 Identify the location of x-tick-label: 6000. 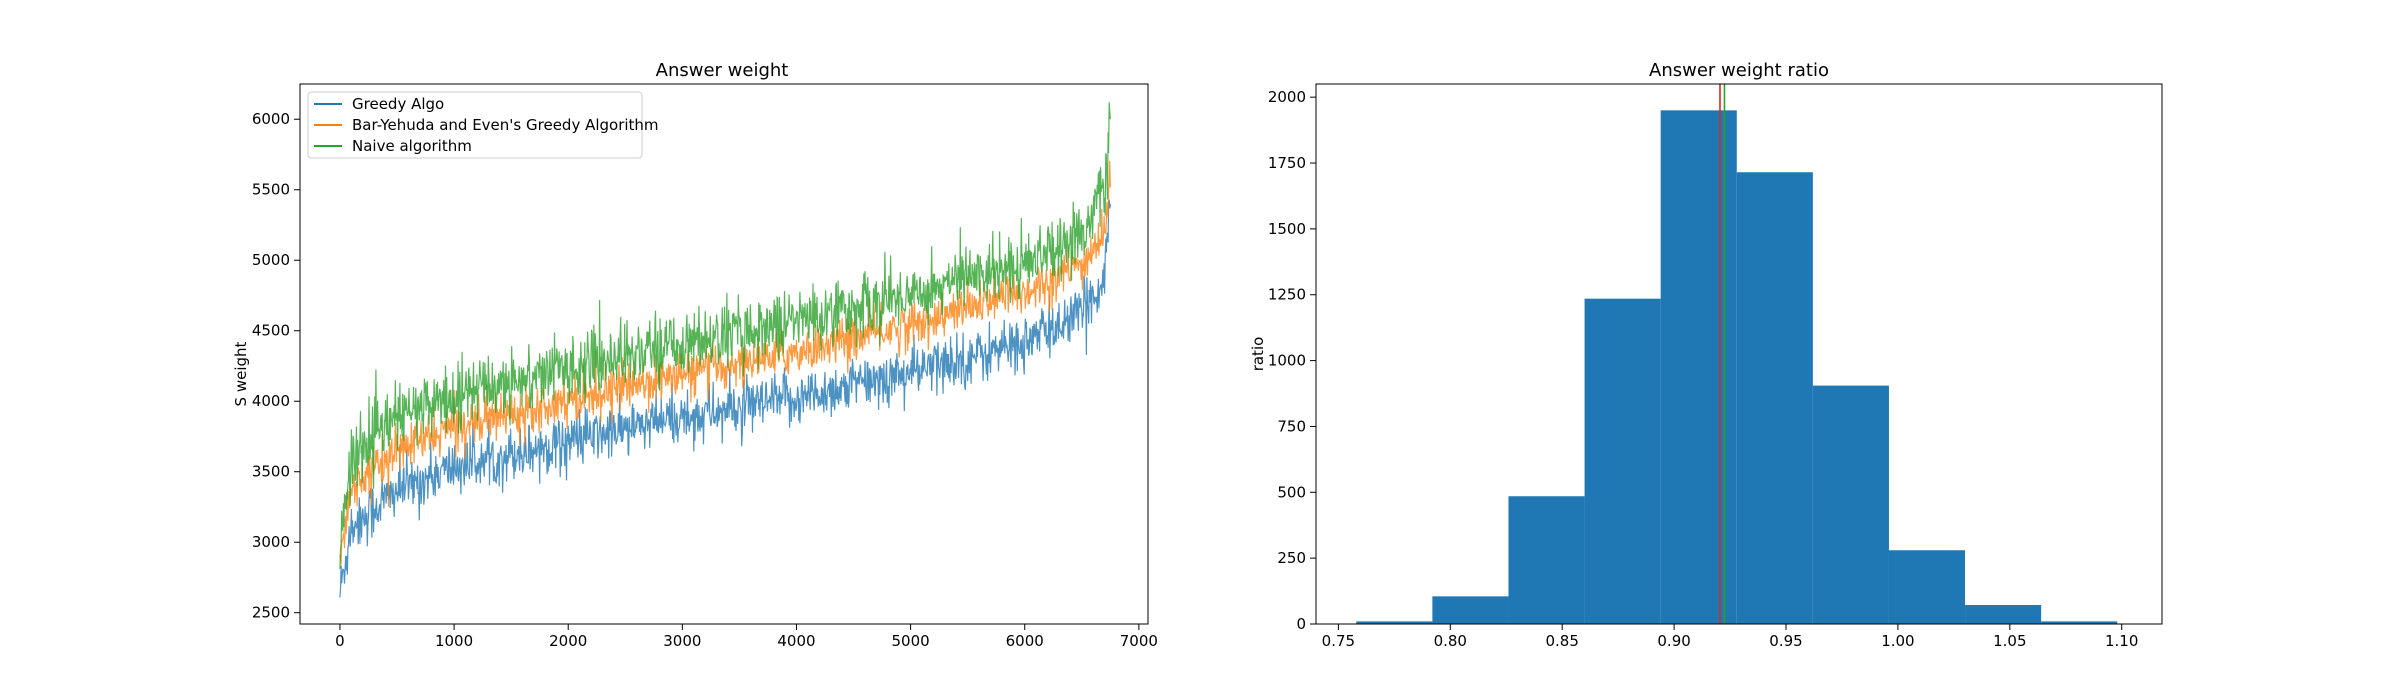
(1025, 641).